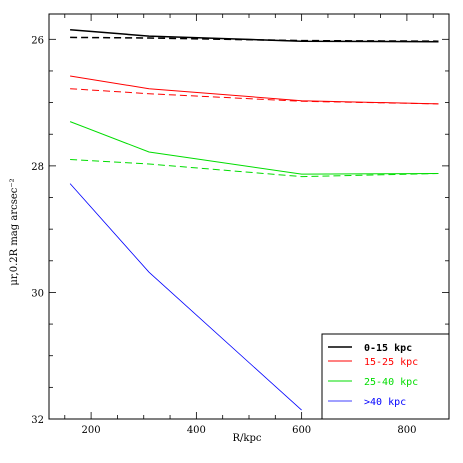 The image size is (463, 463). Describe the element at coordinates (14, 231) in the screenshot. I see `y-axis-label: μr,0.2R mag arcsec⁻²` at that location.